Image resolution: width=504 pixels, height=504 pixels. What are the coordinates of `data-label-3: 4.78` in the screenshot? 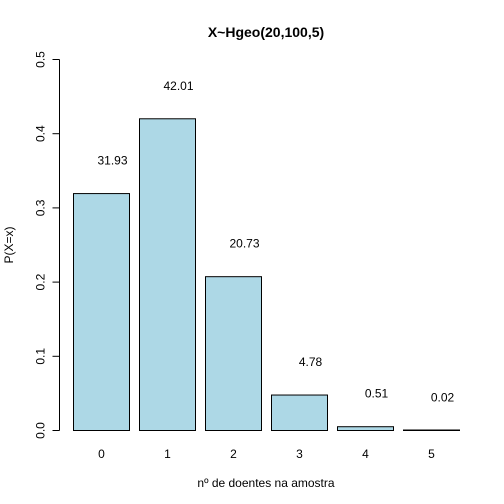 It's located at (311, 362).